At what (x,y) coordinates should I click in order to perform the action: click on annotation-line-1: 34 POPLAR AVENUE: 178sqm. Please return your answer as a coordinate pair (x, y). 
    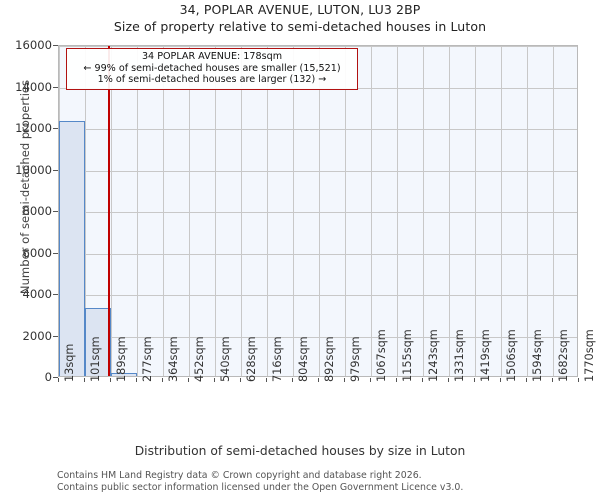
    Looking at the image, I should click on (212, 56).